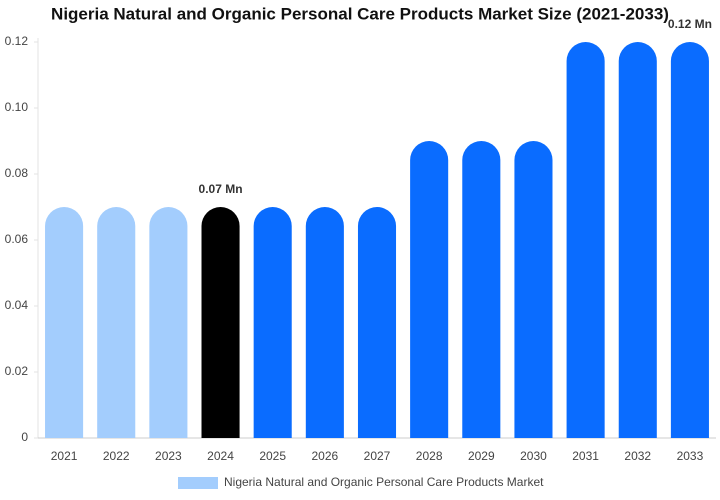 This screenshot has height=500, width=720. I want to click on x-tick-label: 2022, so click(116, 456).